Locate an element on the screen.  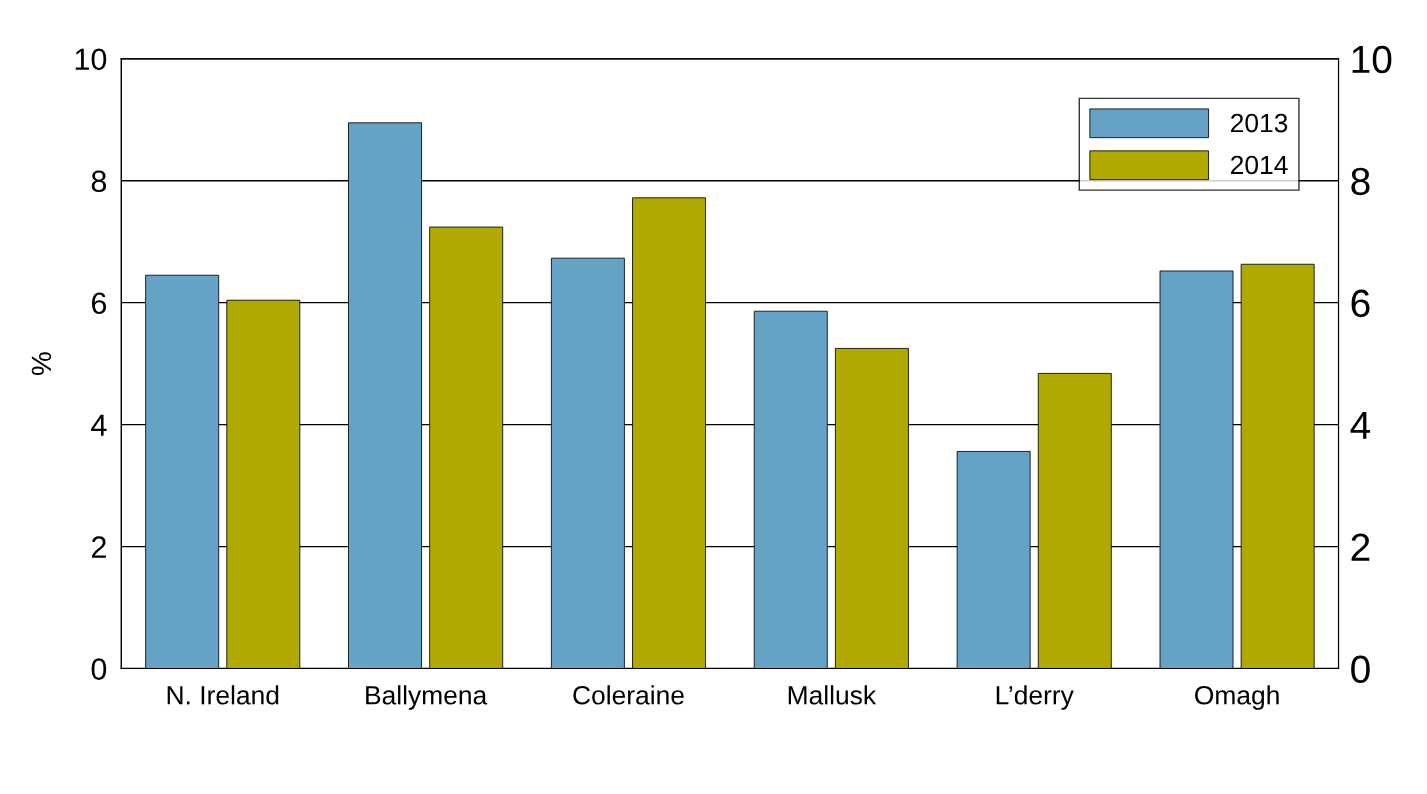
legend-label: 2013 is located at coordinates (1259, 123).